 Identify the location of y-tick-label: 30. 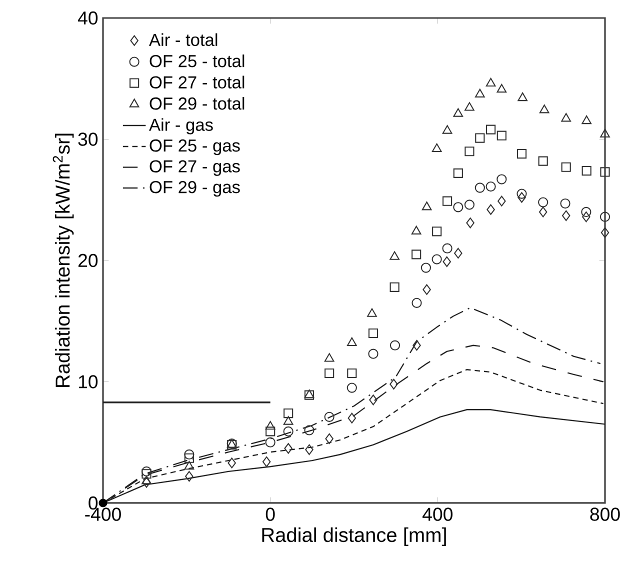
(88, 139).